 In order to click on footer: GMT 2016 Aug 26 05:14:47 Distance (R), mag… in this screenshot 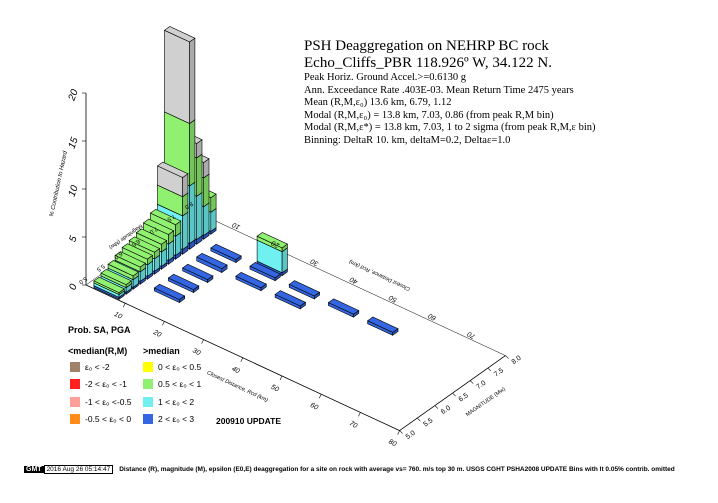, I will do `click(349, 470)`.